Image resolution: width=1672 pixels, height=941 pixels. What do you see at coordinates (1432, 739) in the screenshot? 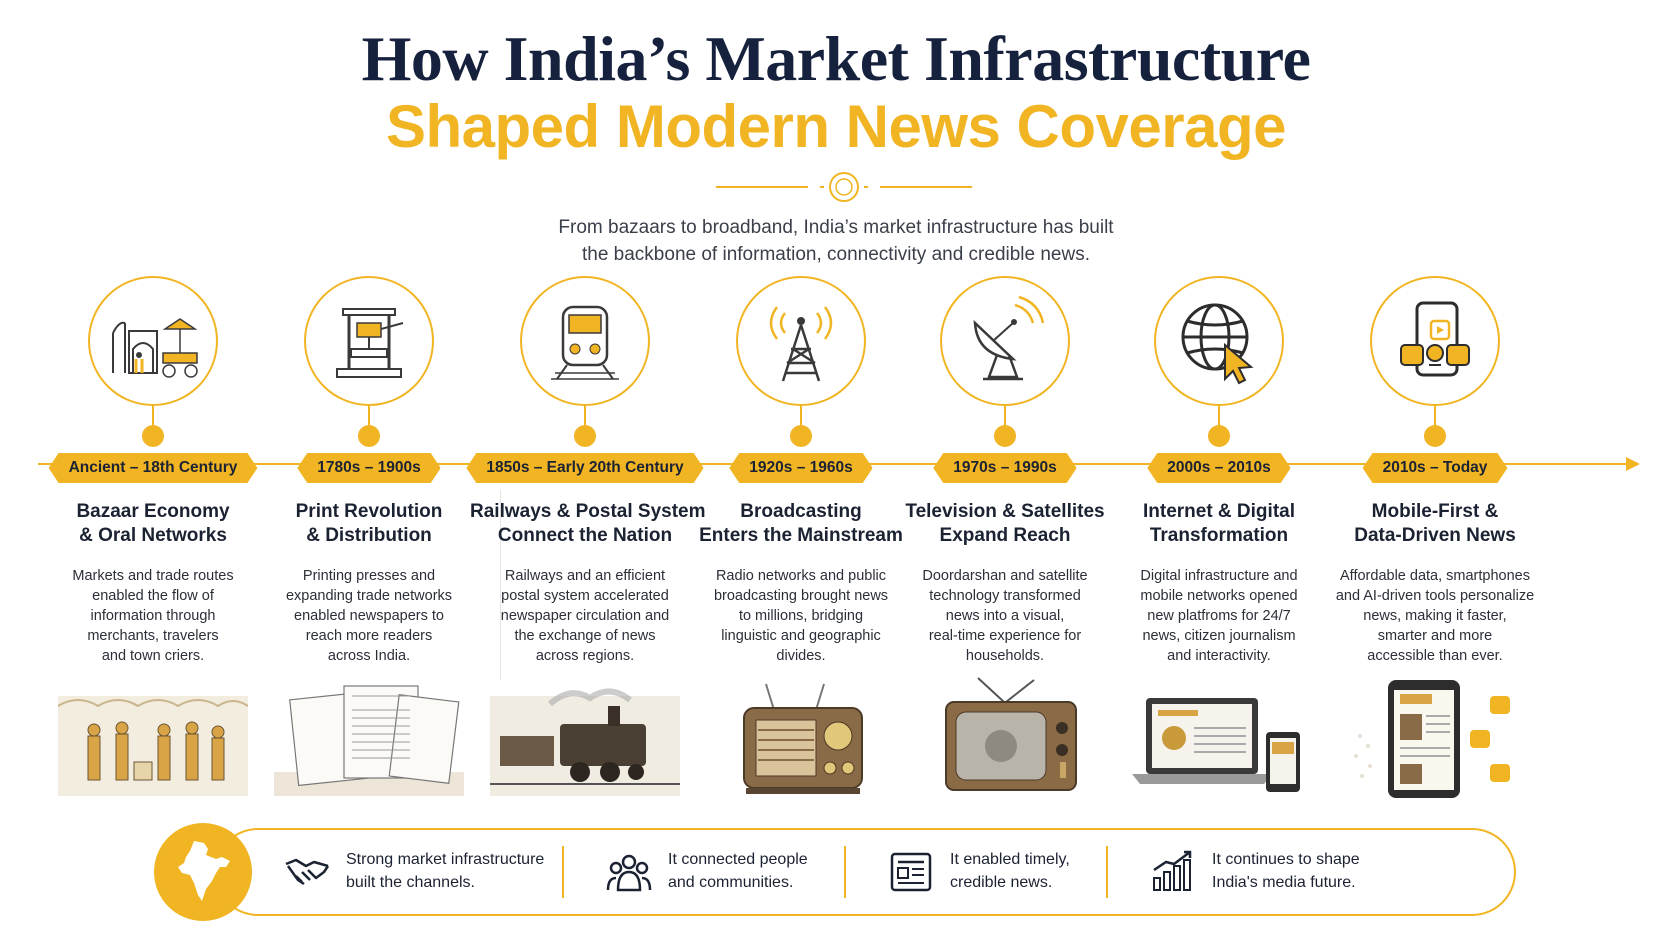
I see `smartphone-news-illustration` at bounding box center [1432, 739].